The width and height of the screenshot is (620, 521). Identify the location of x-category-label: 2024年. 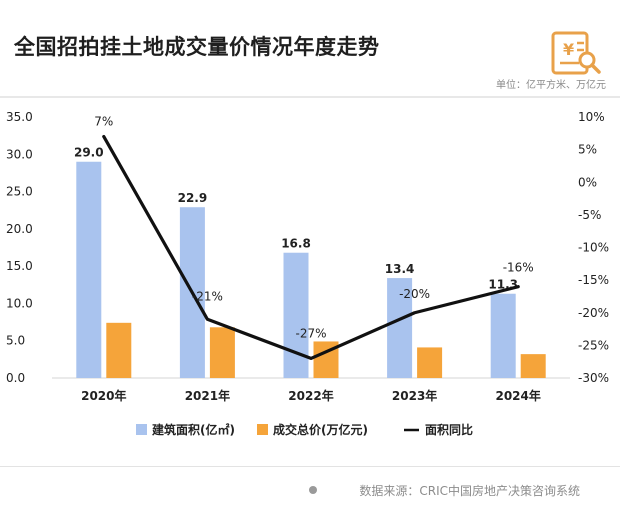
(517, 395).